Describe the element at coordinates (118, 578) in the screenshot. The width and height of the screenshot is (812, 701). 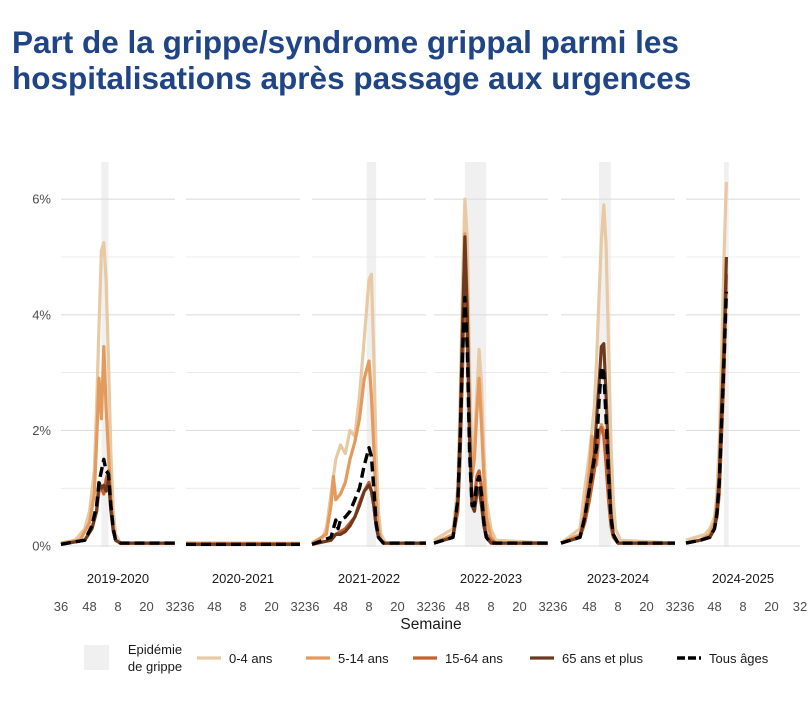
I see `season-label: 2019-2020` at that location.